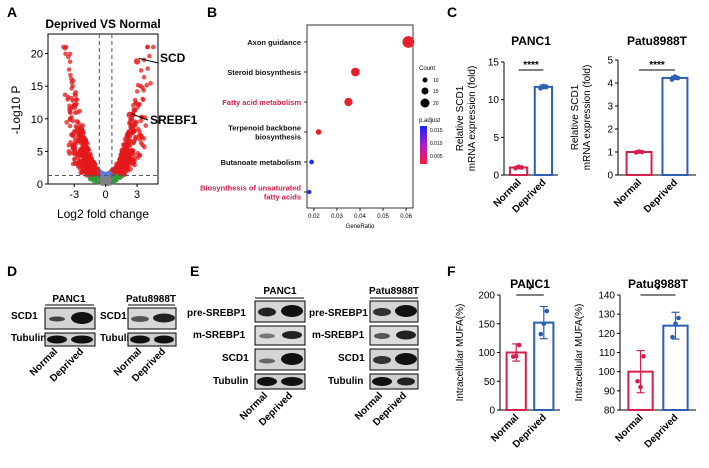 This screenshot has height=468, width=709. Describe the element at coordinates (427, 69) in the screenshot. I see `count-legend-title: Count` at that location.